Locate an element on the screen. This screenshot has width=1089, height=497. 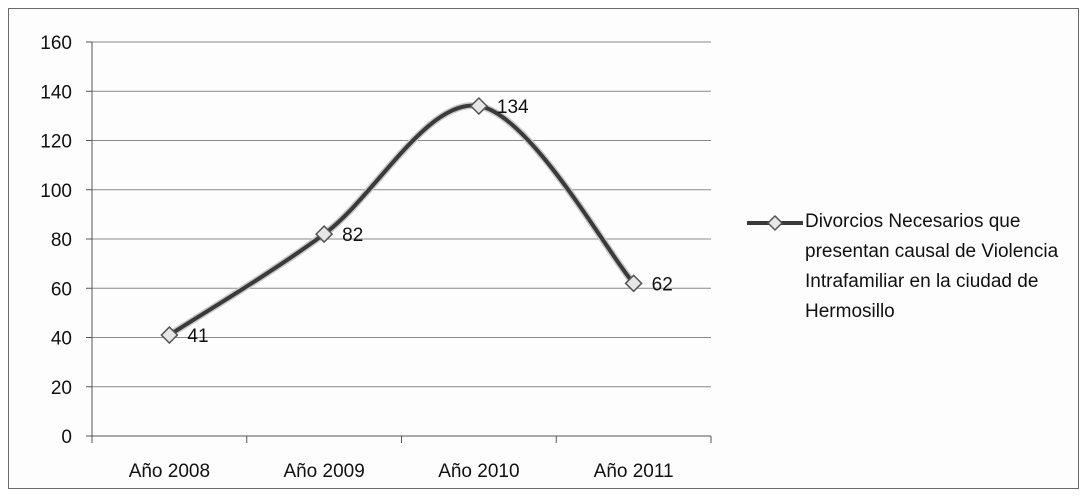
x-tick-label: Año 2011 is located at coordinates (634, 471).